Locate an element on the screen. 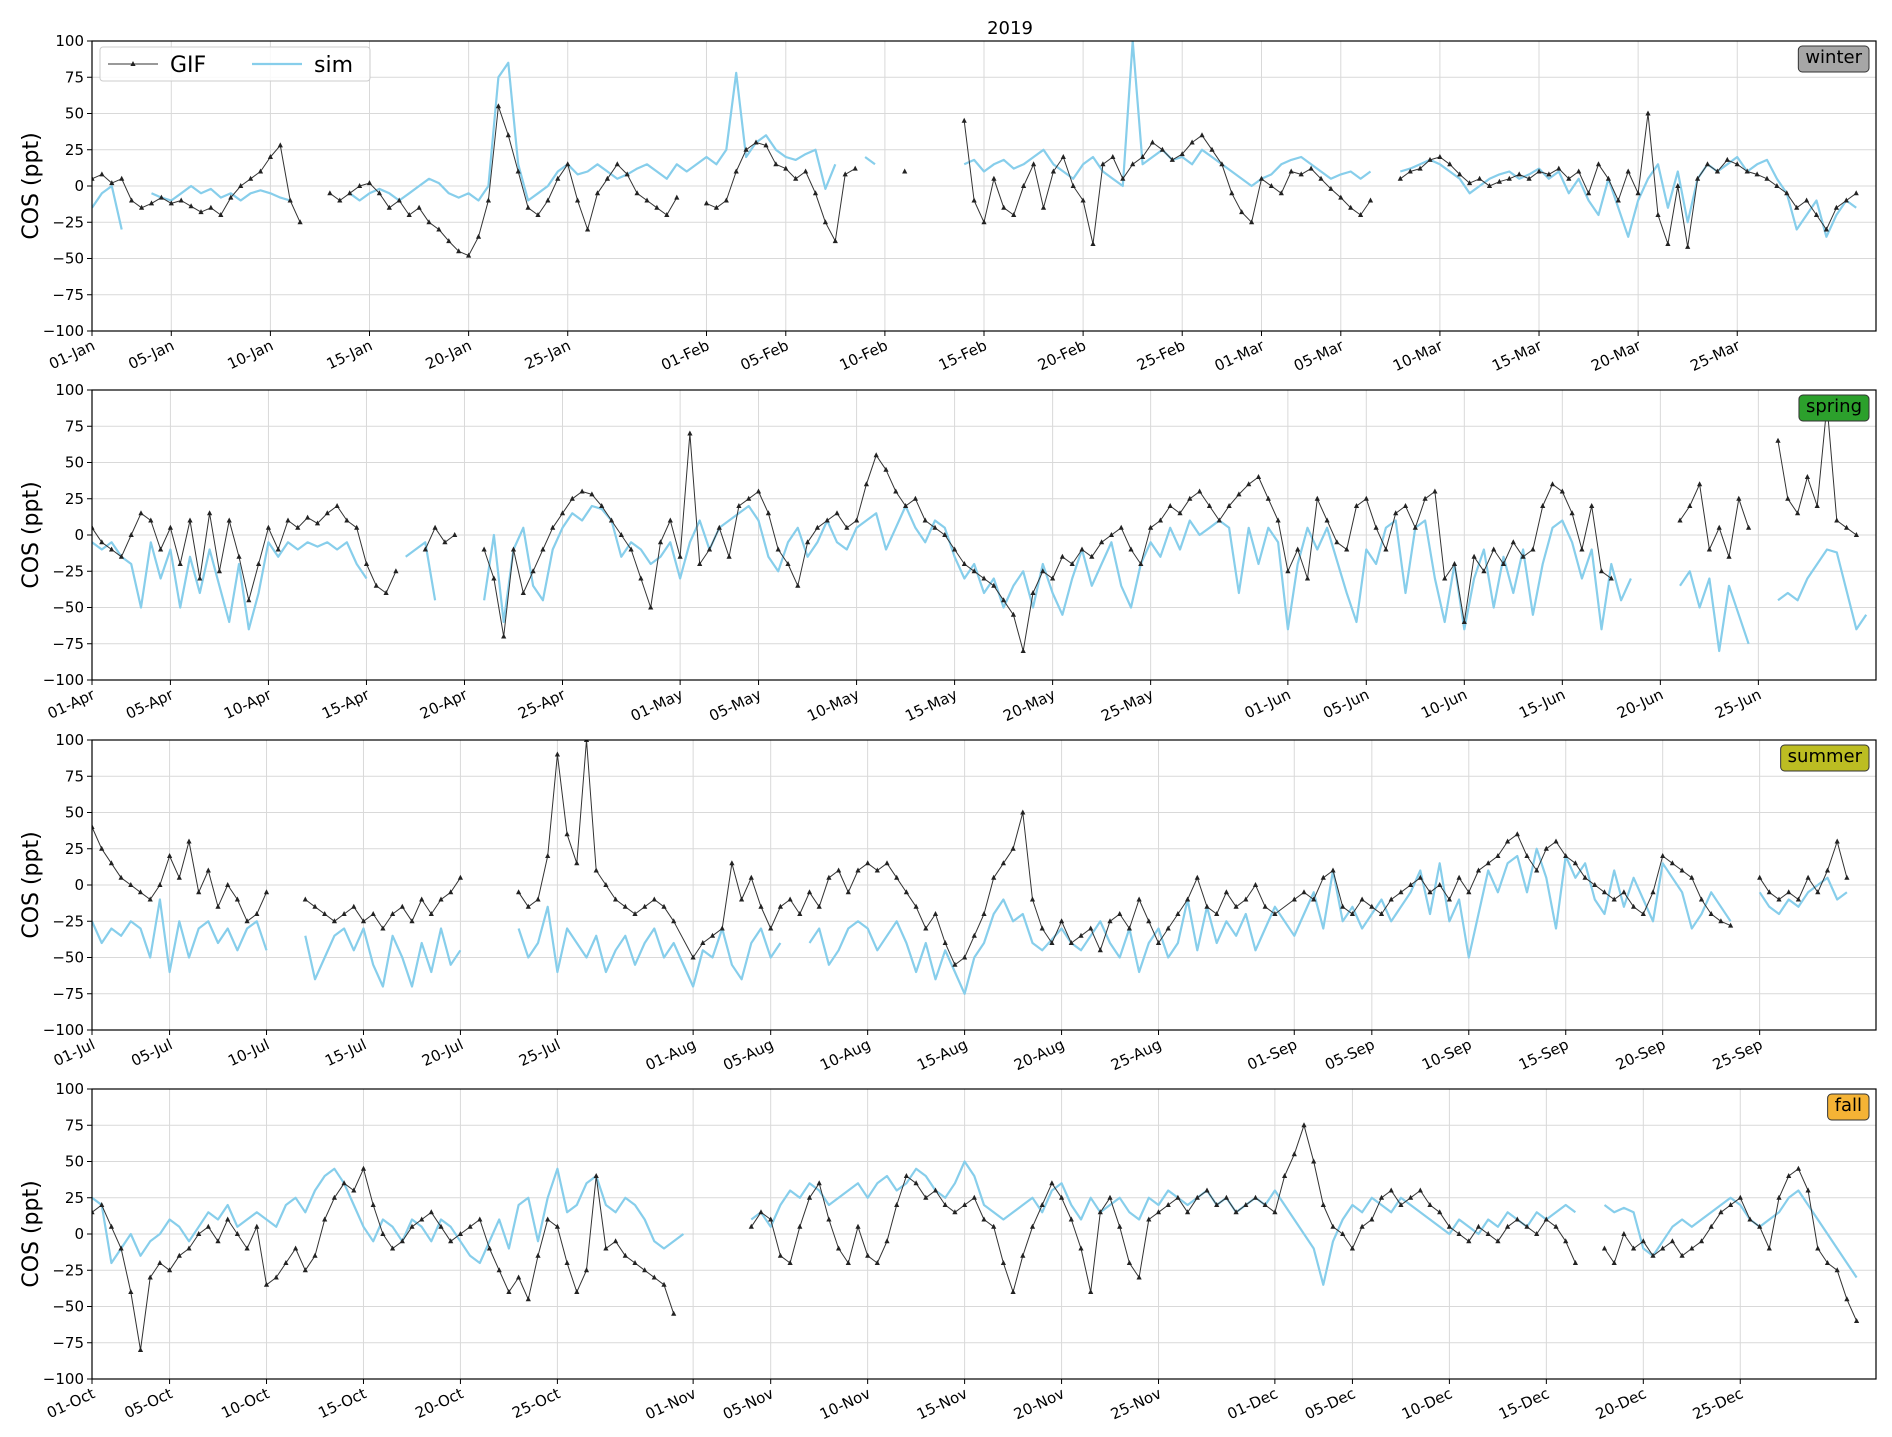 The image size is (1892, 1437). season-badge-box is located at coordinates (1825, 758).